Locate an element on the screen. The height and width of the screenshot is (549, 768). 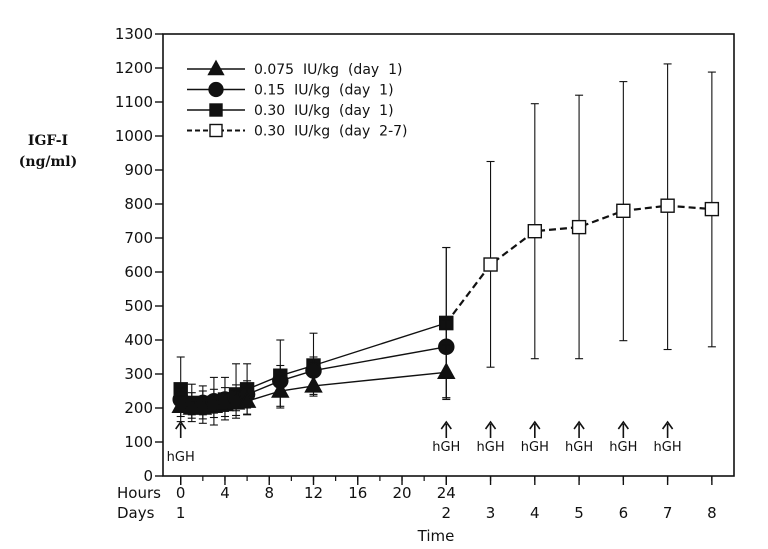
x-day-tick-label: 4 is located at coordinates (535, 513).